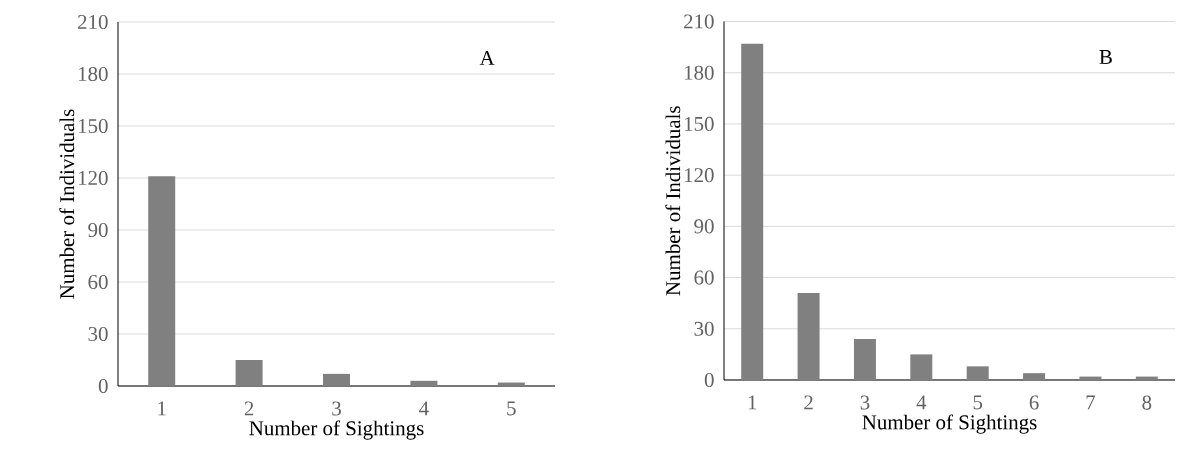  I want to click on x-tick-label: 6, so click(1034, 402).